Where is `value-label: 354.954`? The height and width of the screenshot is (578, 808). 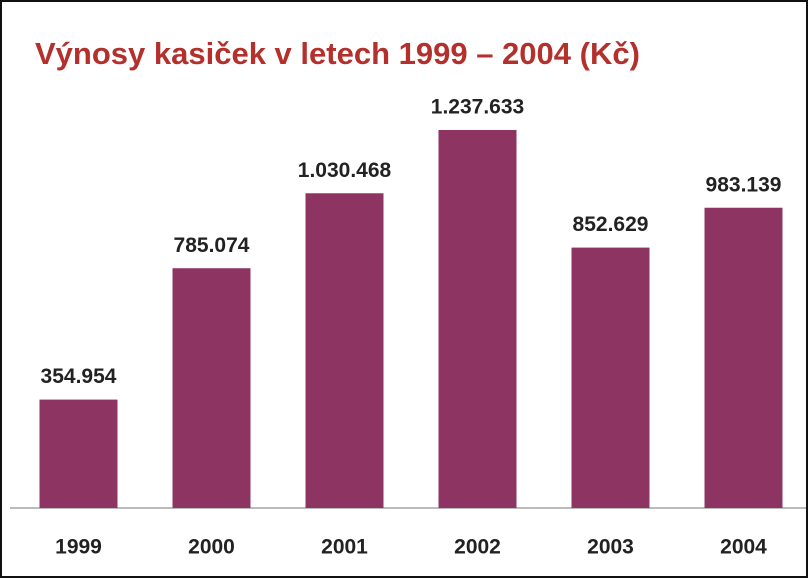 value-label: 354.954 is located at coordinates (79, 376).